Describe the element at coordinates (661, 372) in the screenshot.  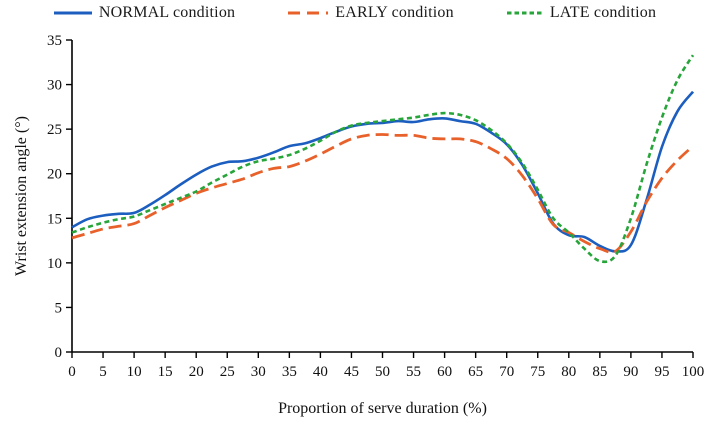
I see `x-tick-label: 95` at that location.